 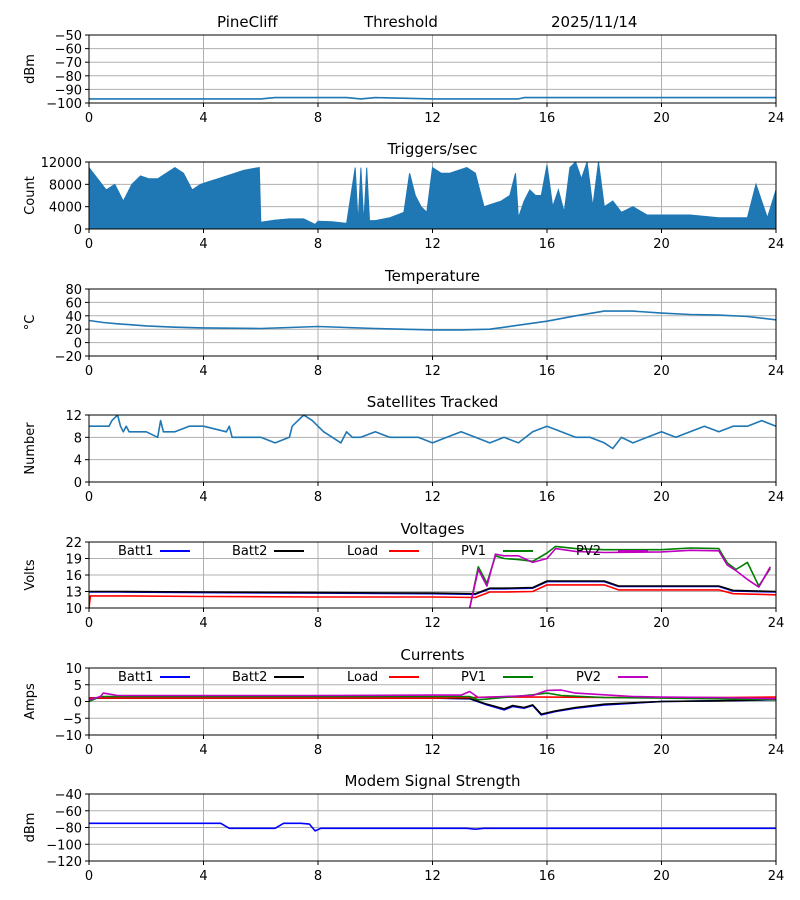 I want to click on y-tick-label: 8, so click(x=78, y=438).